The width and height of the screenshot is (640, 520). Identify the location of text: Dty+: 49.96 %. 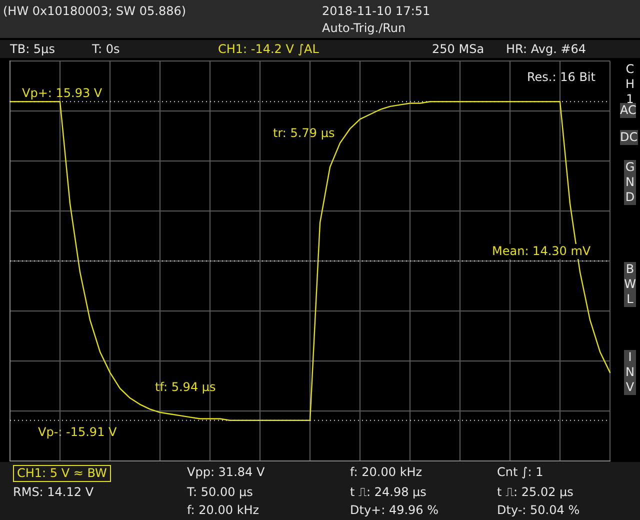
(394, 510).